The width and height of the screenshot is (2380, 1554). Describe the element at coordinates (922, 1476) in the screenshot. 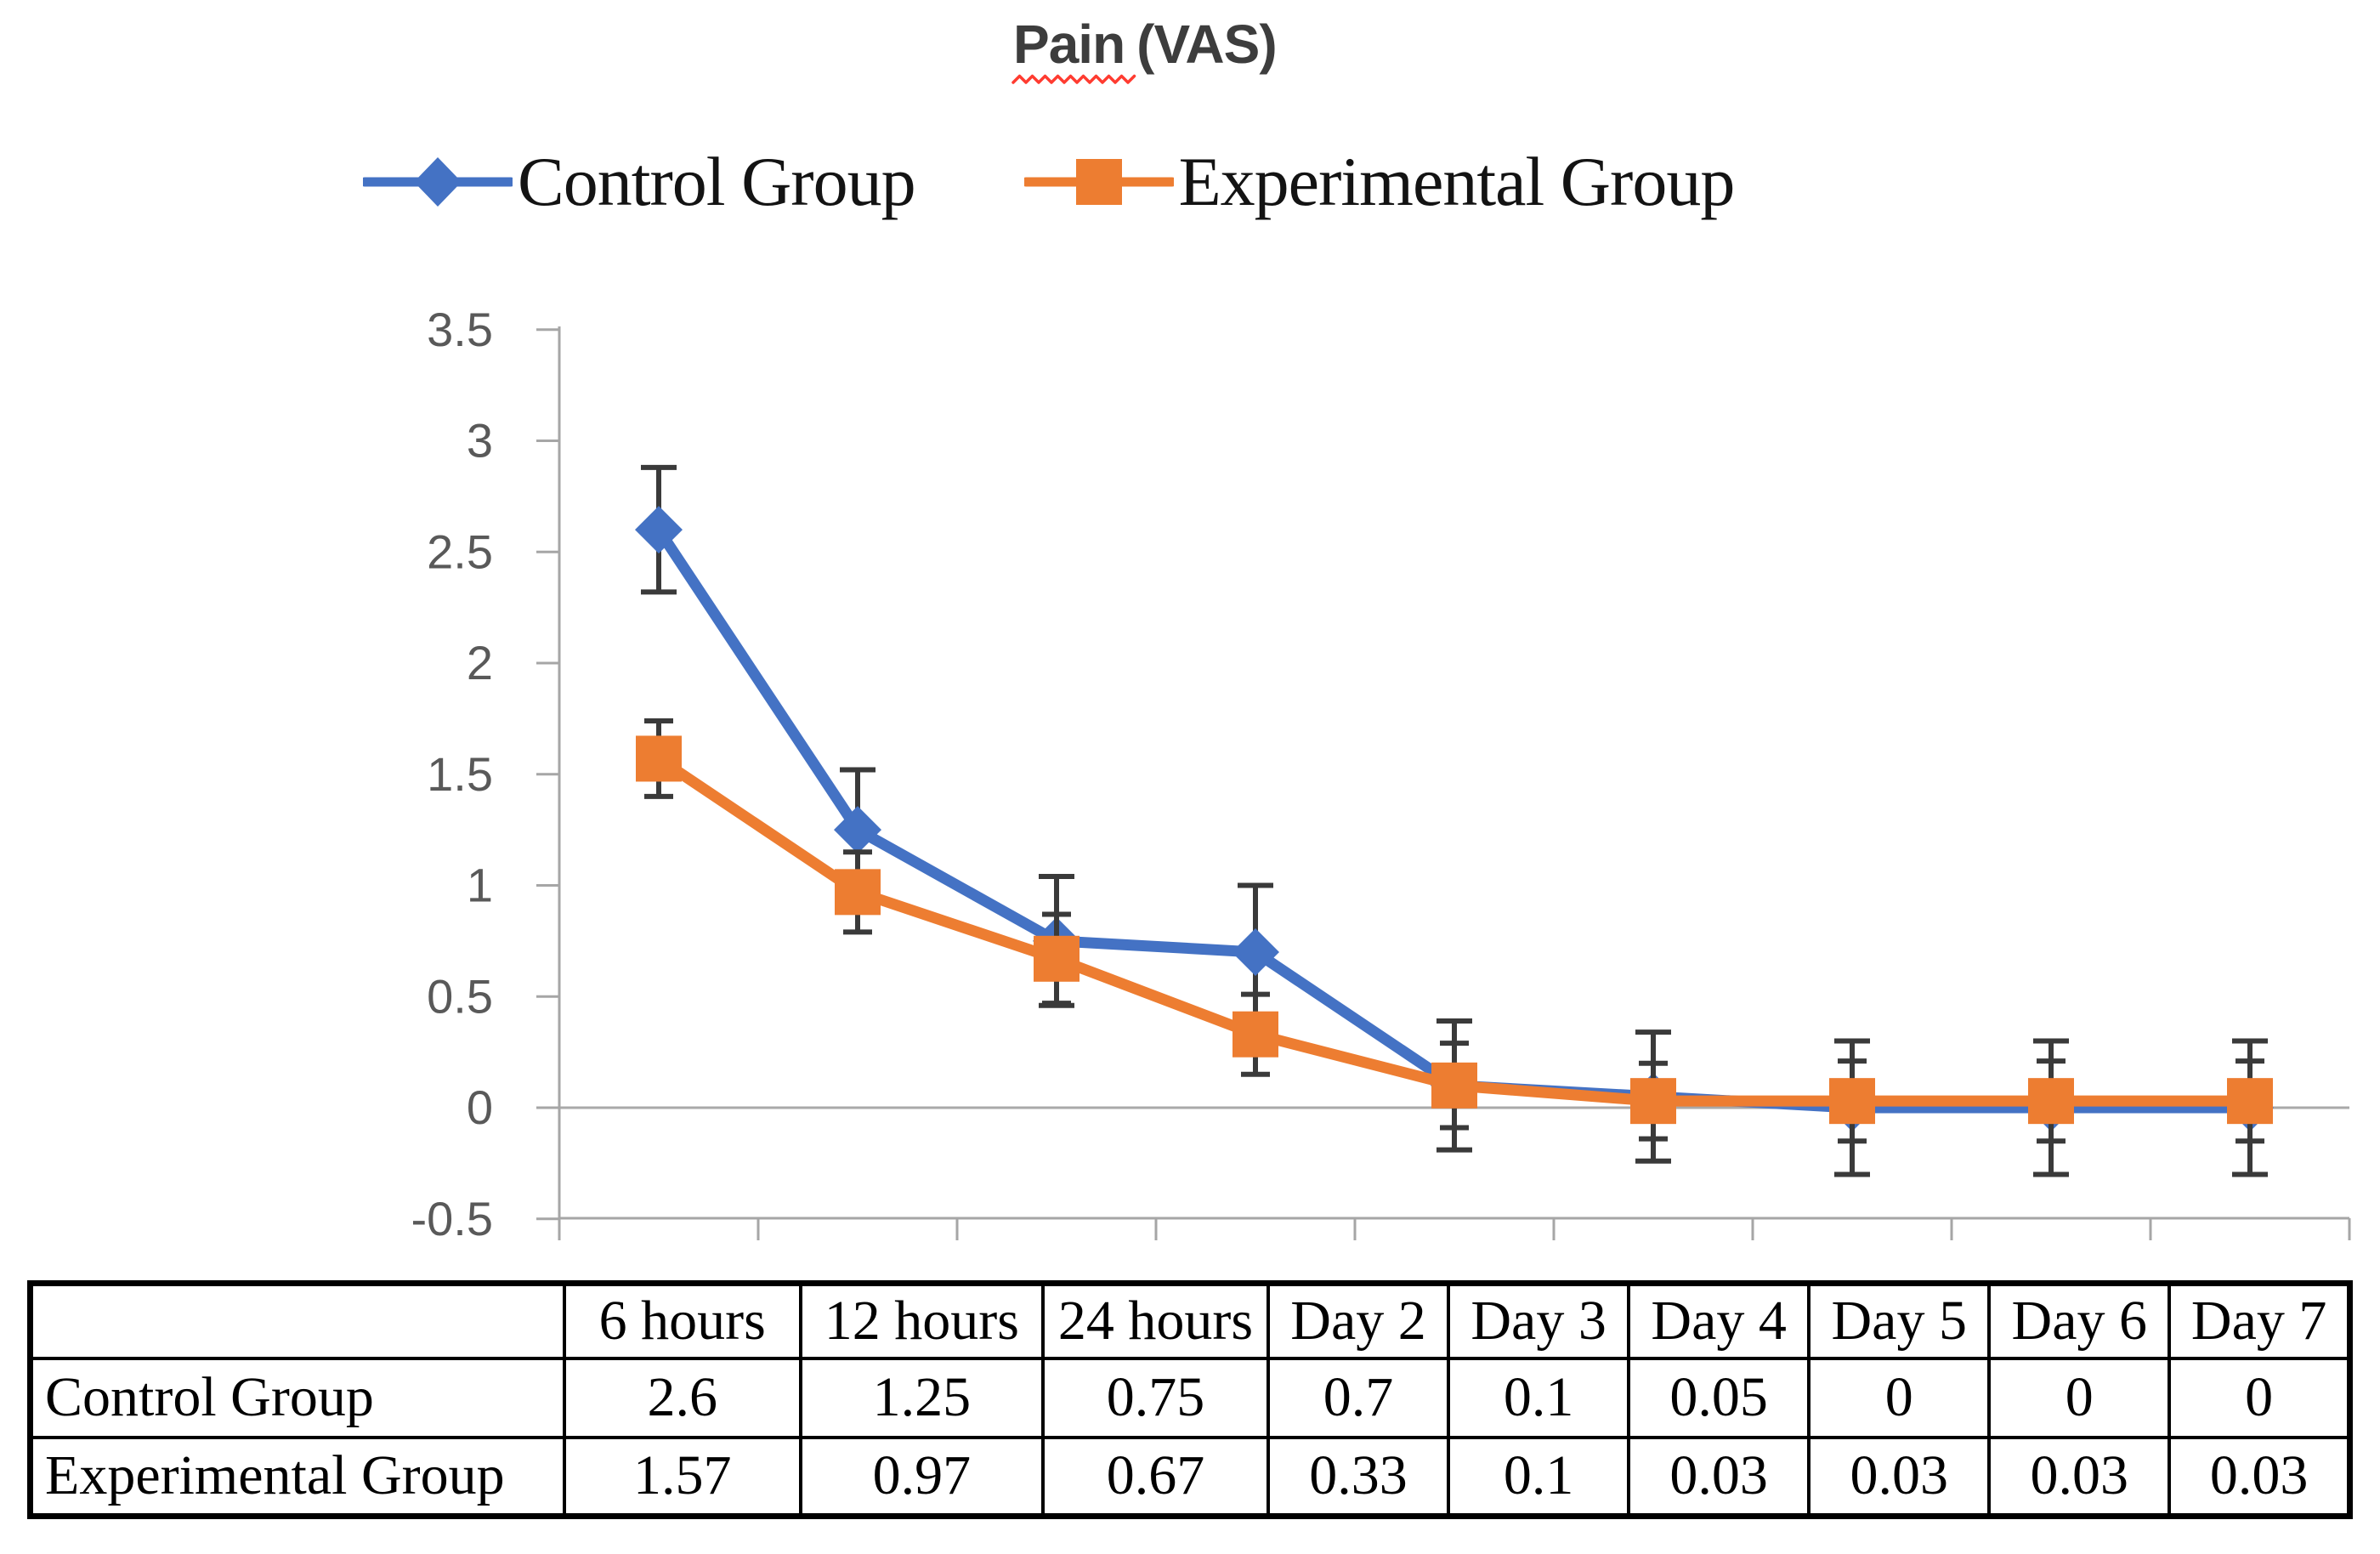

I see `table-cell: 0.97` at that location.